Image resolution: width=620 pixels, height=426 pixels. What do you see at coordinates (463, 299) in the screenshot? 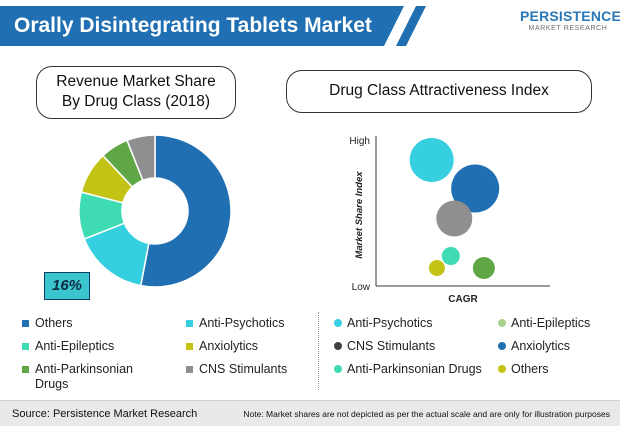
I see `x-axis-label: CAGR` at bounding box center [463, 299].